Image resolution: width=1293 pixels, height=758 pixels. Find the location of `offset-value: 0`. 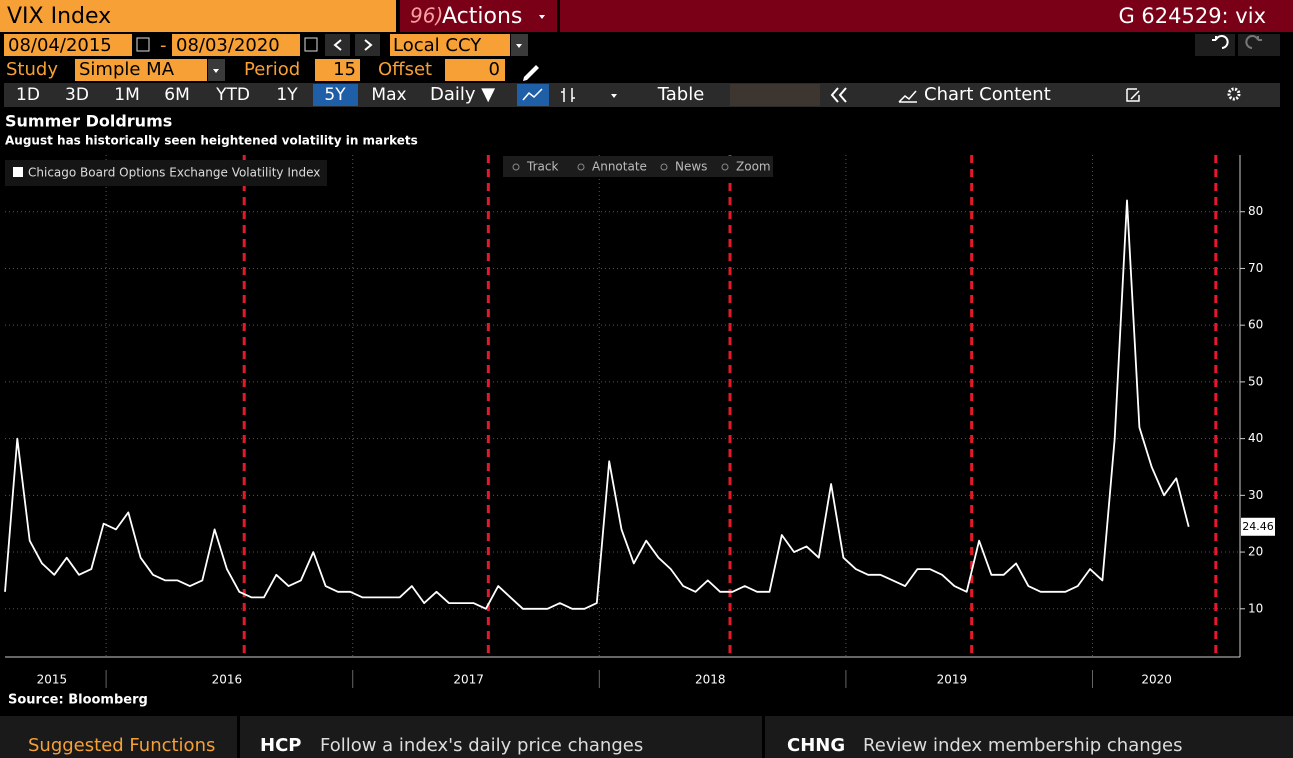

offset-value: 0 is located at coordinates (494, 69).